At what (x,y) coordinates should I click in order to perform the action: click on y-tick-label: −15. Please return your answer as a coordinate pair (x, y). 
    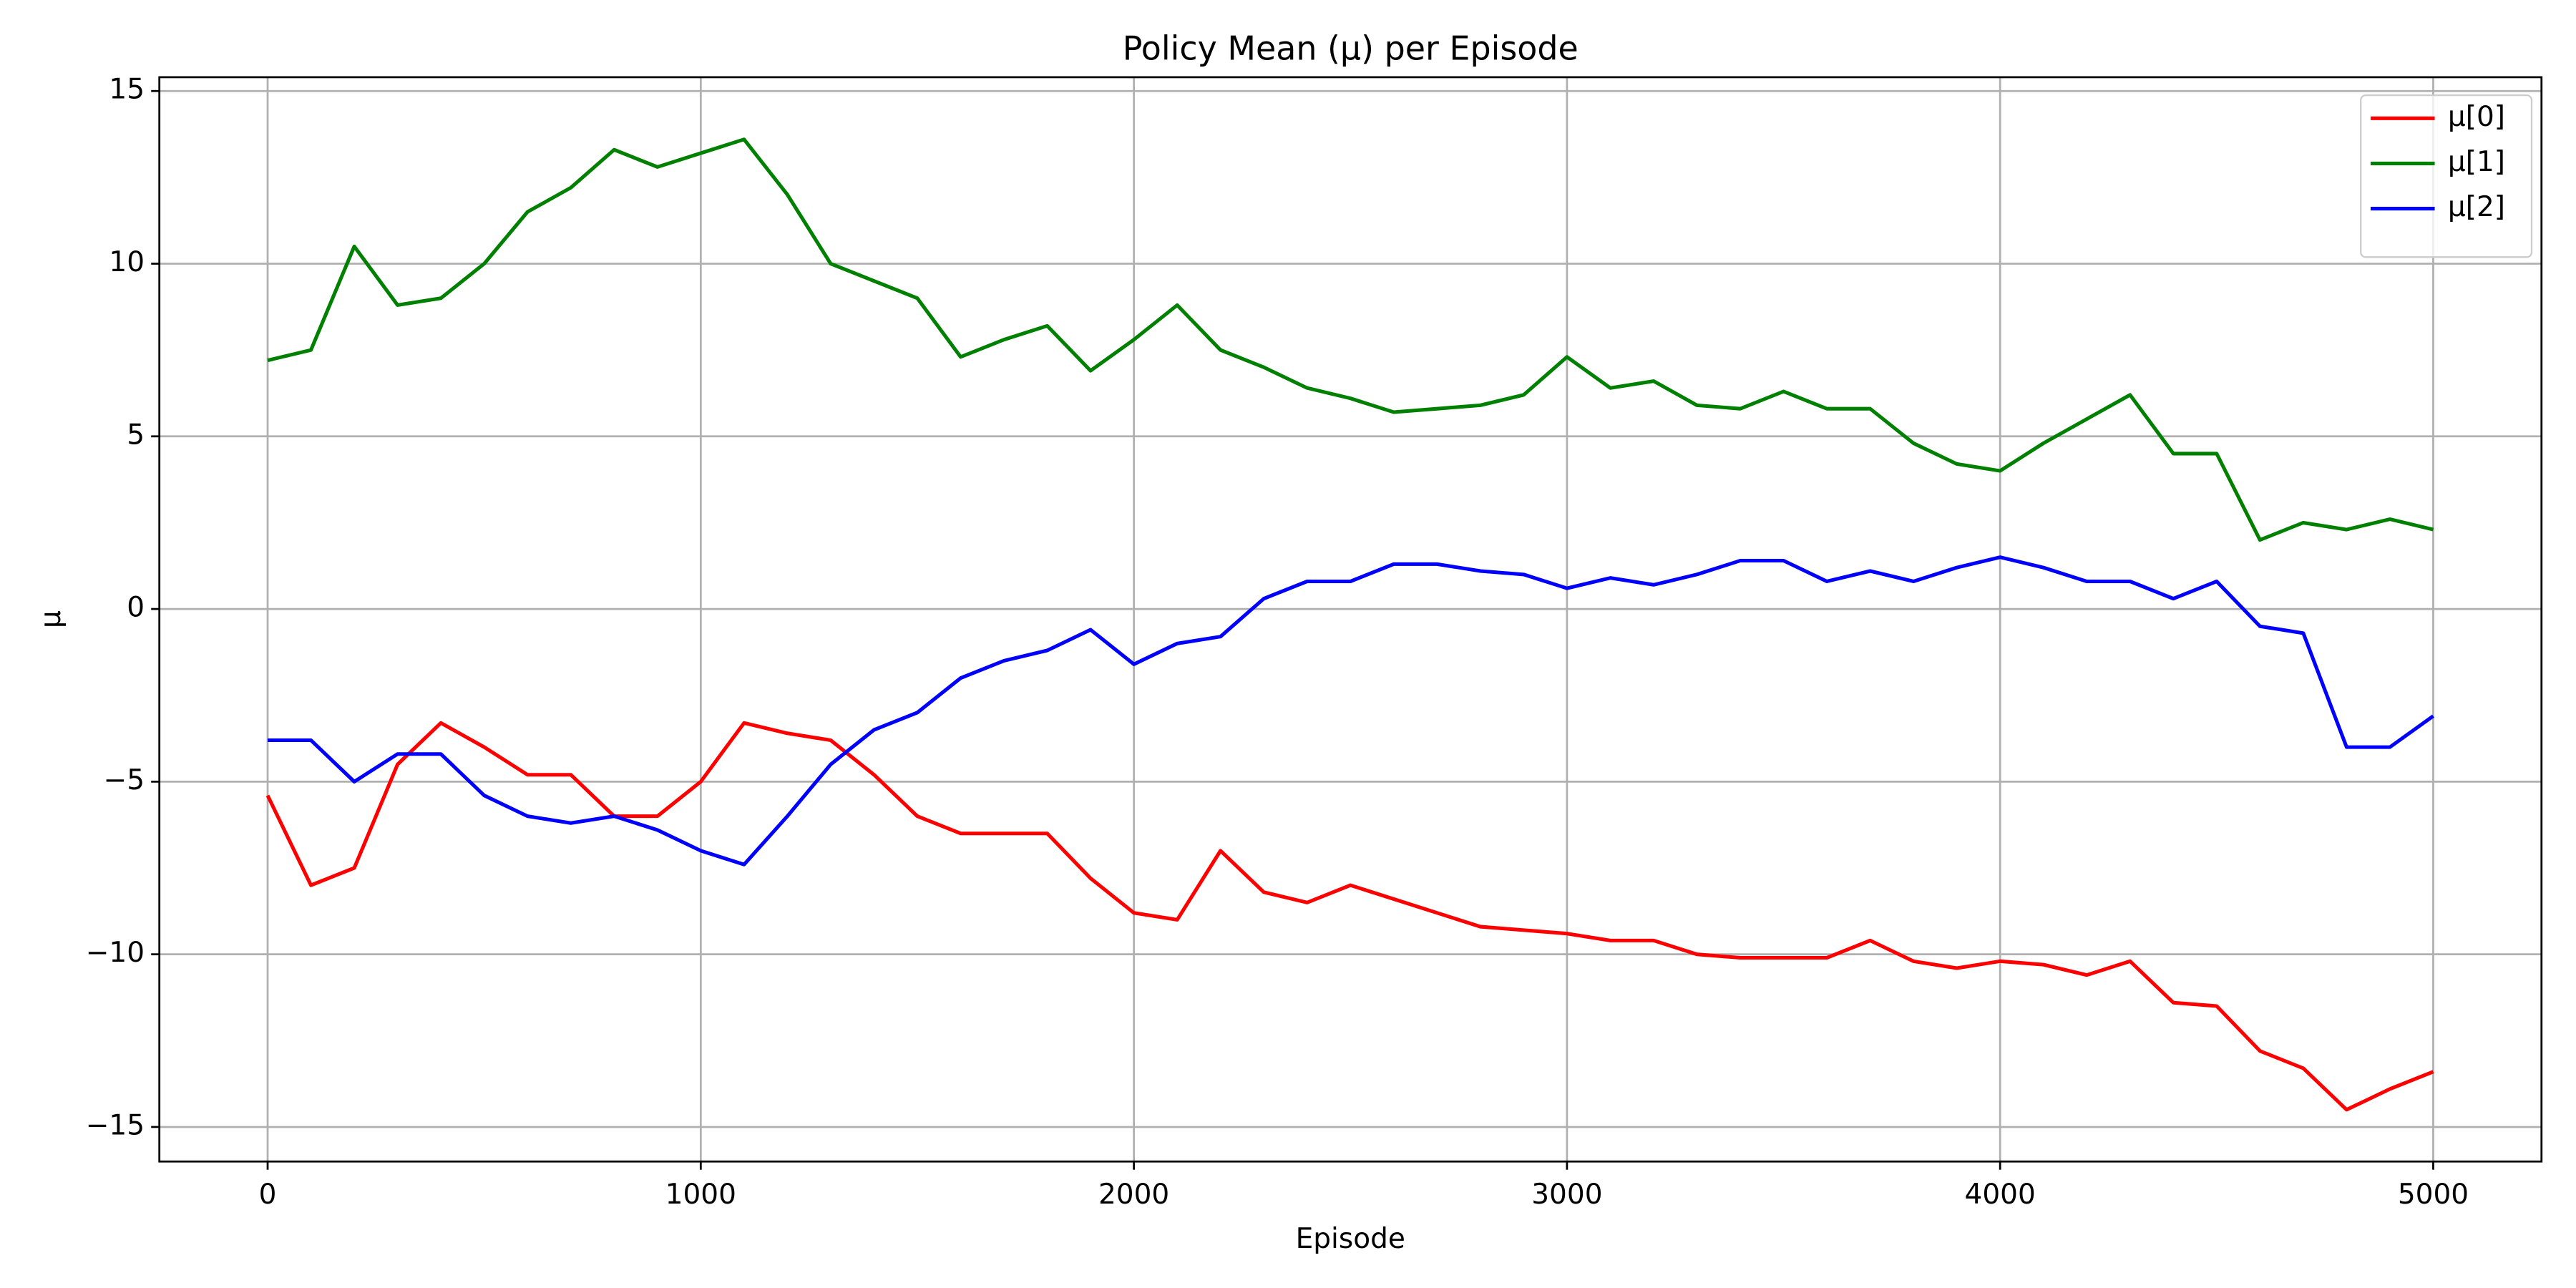
    Looking at the image, I should click on (115, 1125).